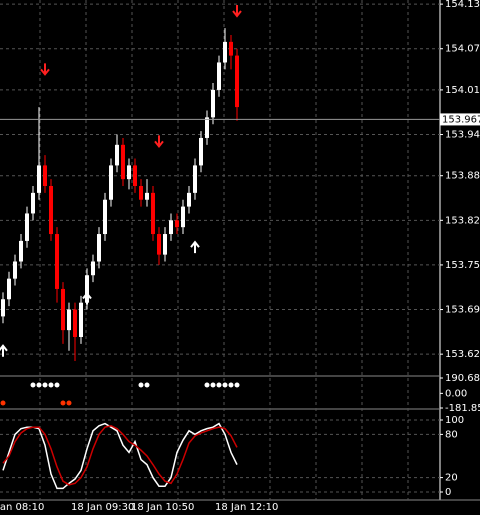  I want to click on y-tick-label: 80, so click(451, 434).